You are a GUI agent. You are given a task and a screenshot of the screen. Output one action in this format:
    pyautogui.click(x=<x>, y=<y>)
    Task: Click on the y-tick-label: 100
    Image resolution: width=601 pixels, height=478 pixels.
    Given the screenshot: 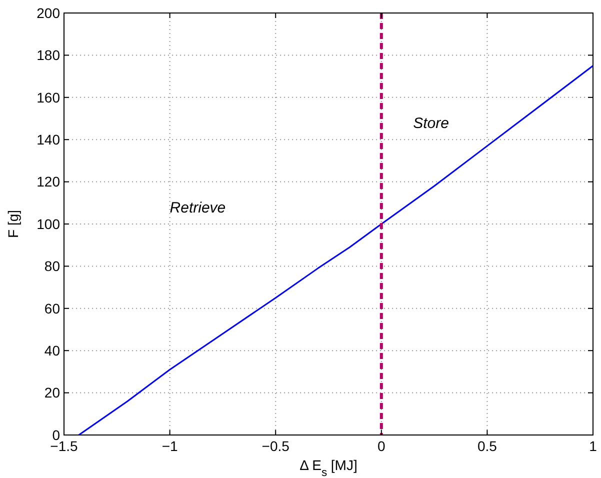 What is the action you would take?
    pyautogui.click(x=48, y=224)
    